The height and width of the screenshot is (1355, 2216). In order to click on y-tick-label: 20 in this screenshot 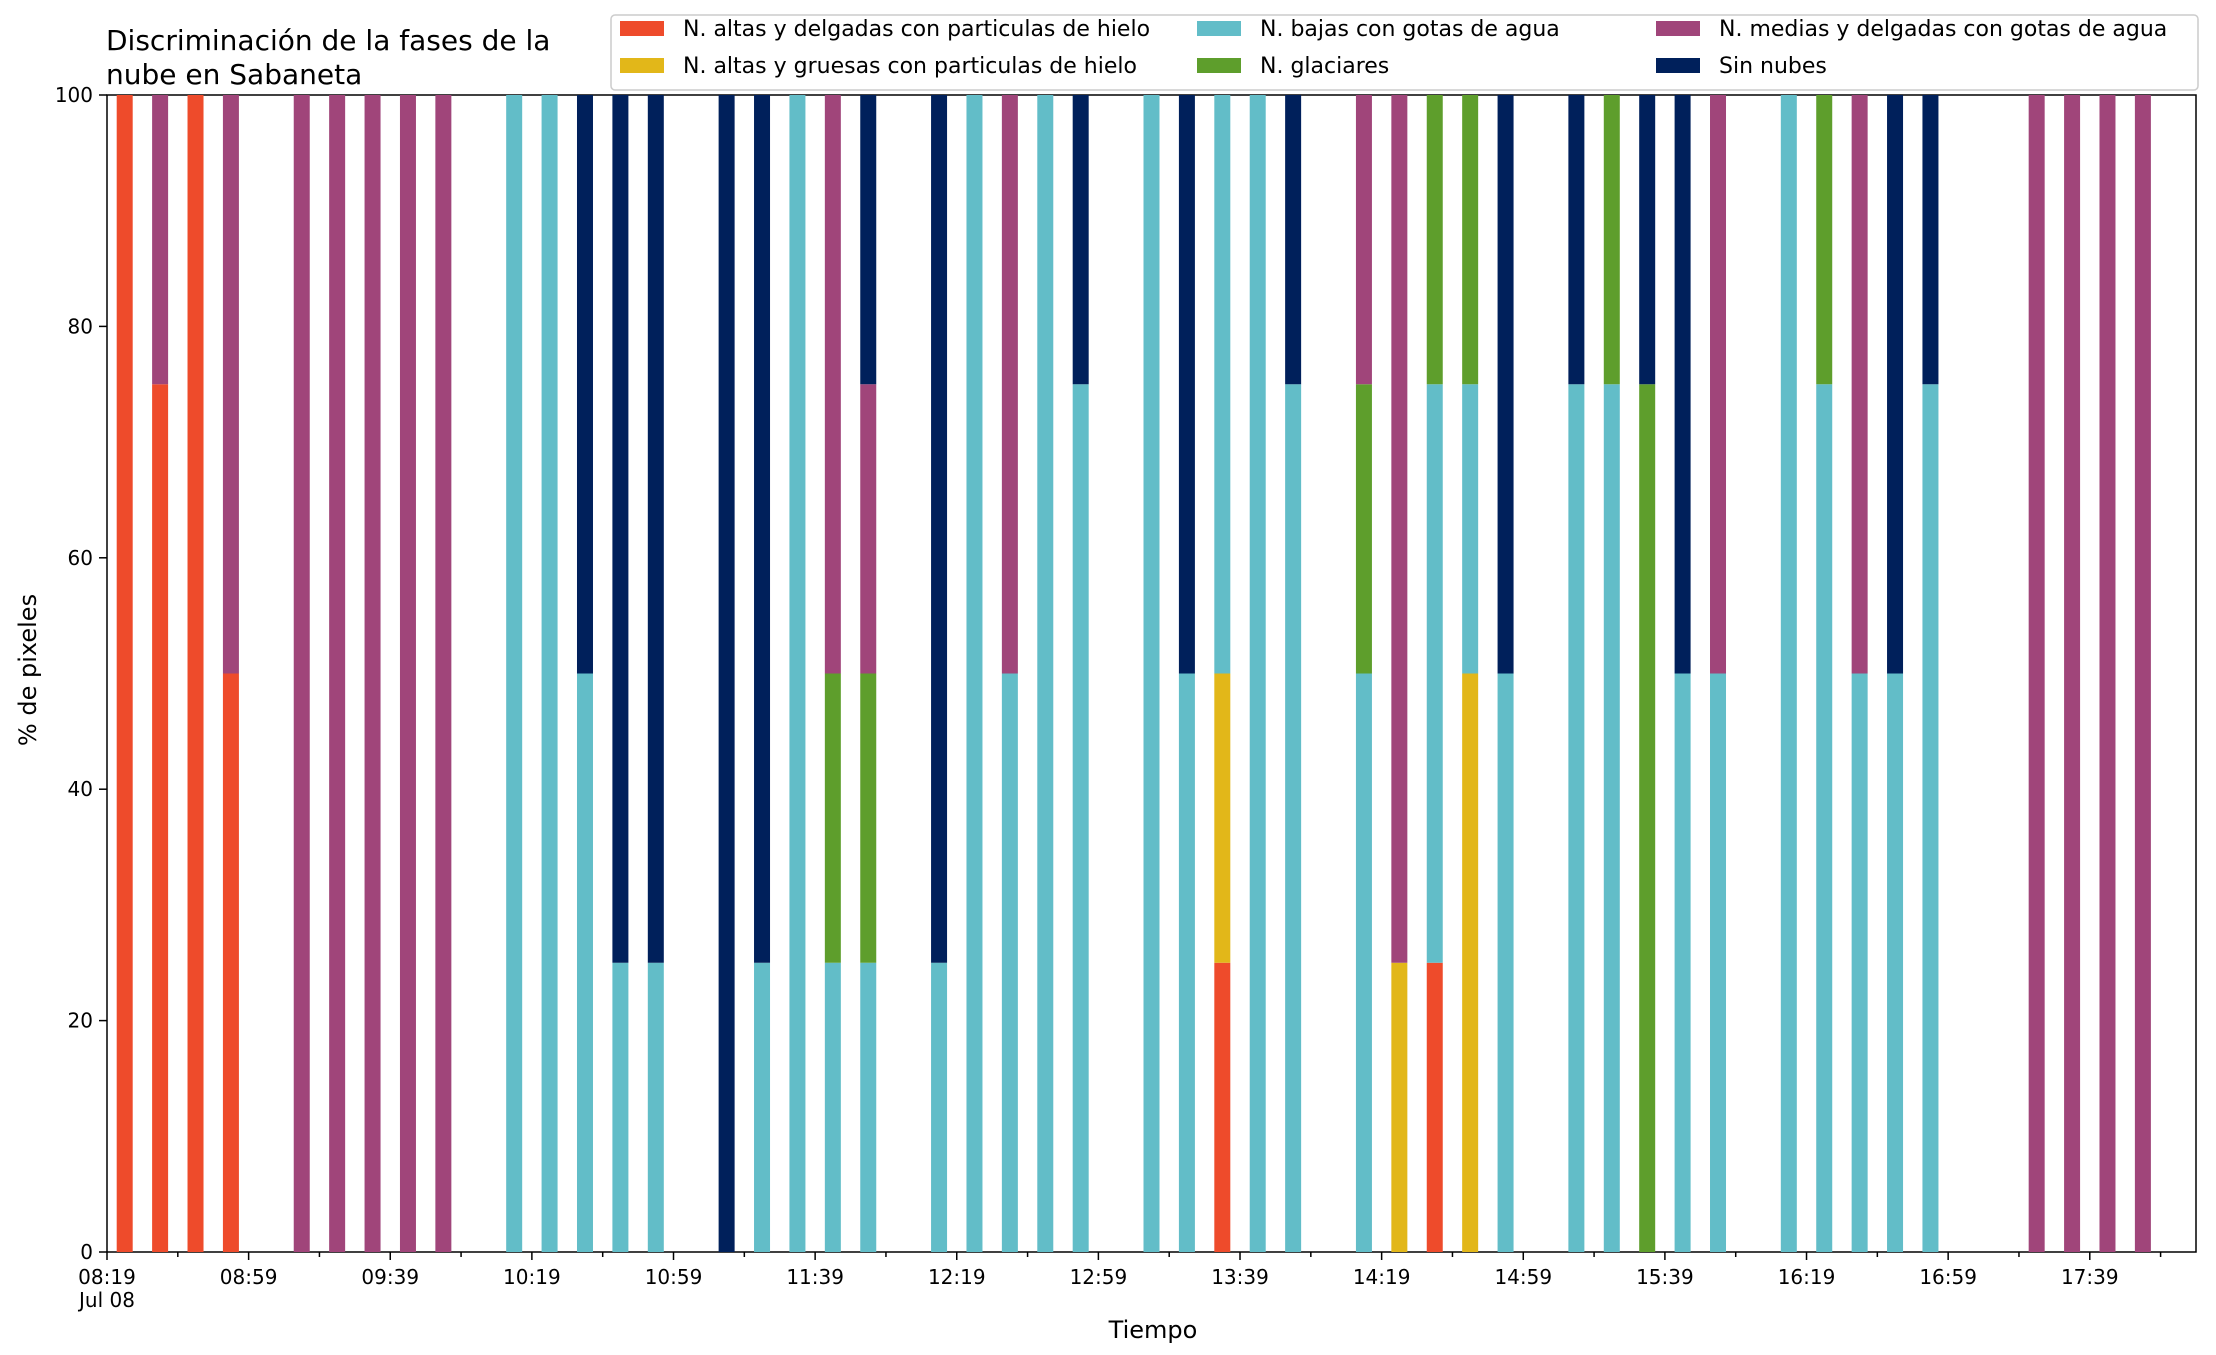, I will do `click(80, 1021)`.